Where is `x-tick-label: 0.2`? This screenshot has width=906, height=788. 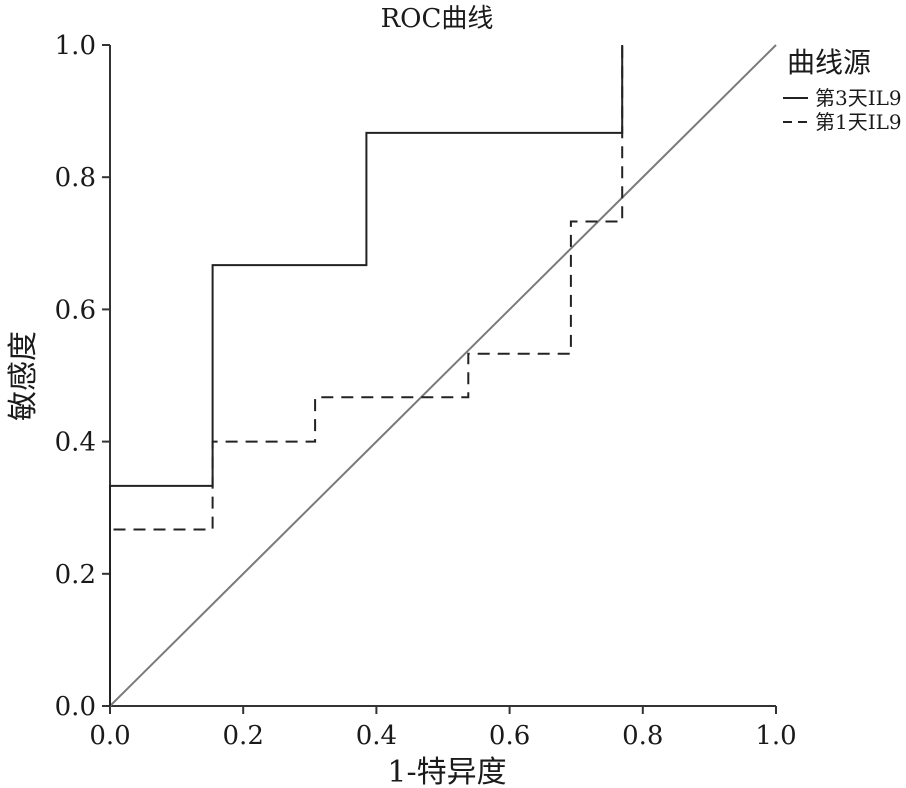 x-tick-label: 0.2 is located at coordinates (243, 736).